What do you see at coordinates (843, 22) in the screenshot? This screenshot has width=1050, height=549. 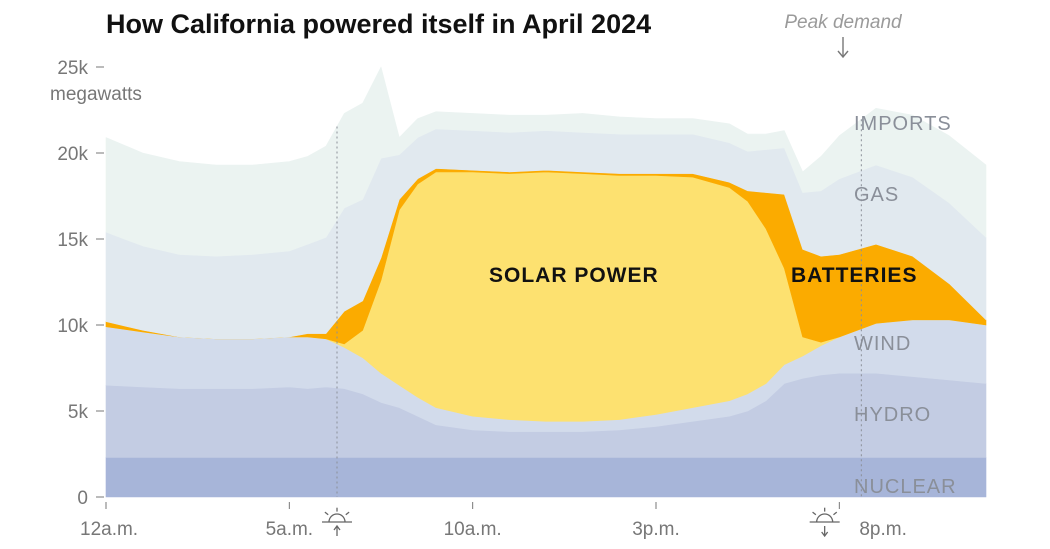 I see `peak-demand-annotation: Peak demand` at bounding box center [843, 22].